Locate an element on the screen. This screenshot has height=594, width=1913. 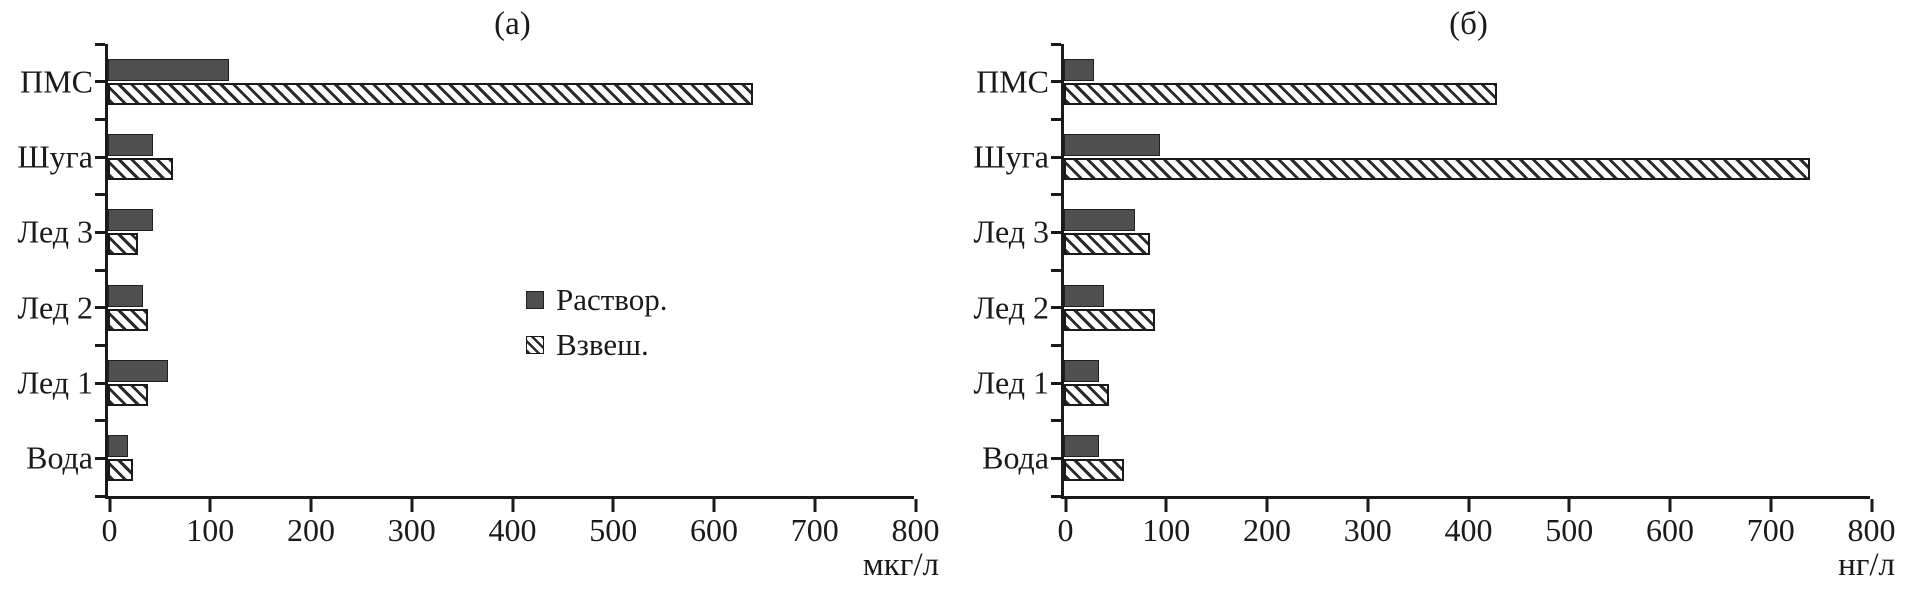
x-tick-label: 0 is located at coordinates (109, 530).